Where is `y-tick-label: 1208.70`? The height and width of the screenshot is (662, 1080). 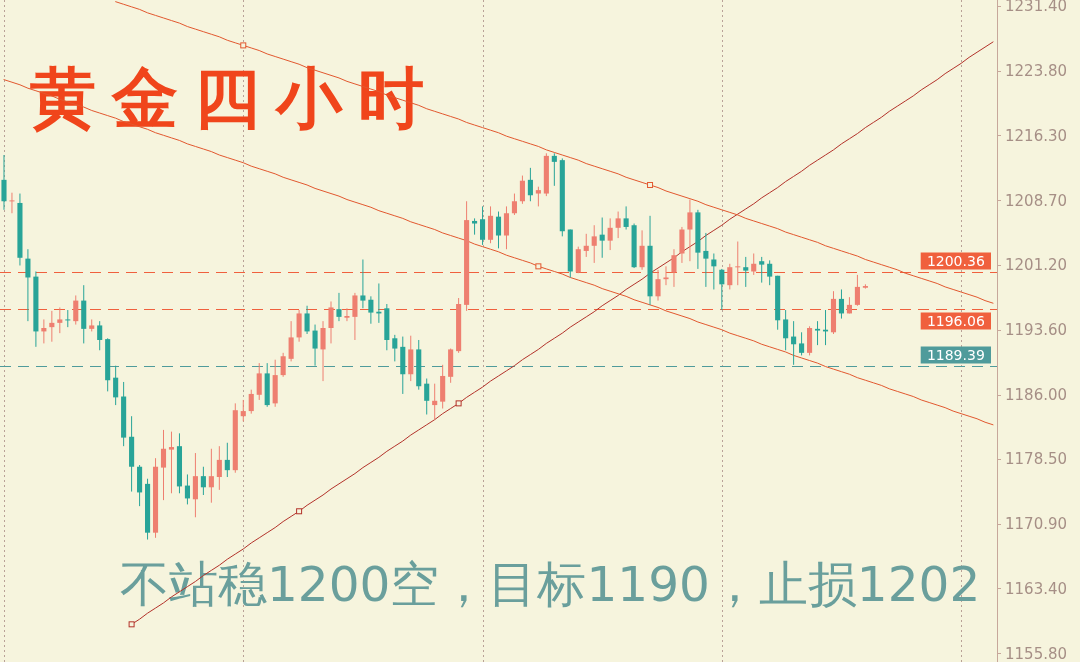 y-tick-label: 1208.70 is located at coordinates (1036, 200).